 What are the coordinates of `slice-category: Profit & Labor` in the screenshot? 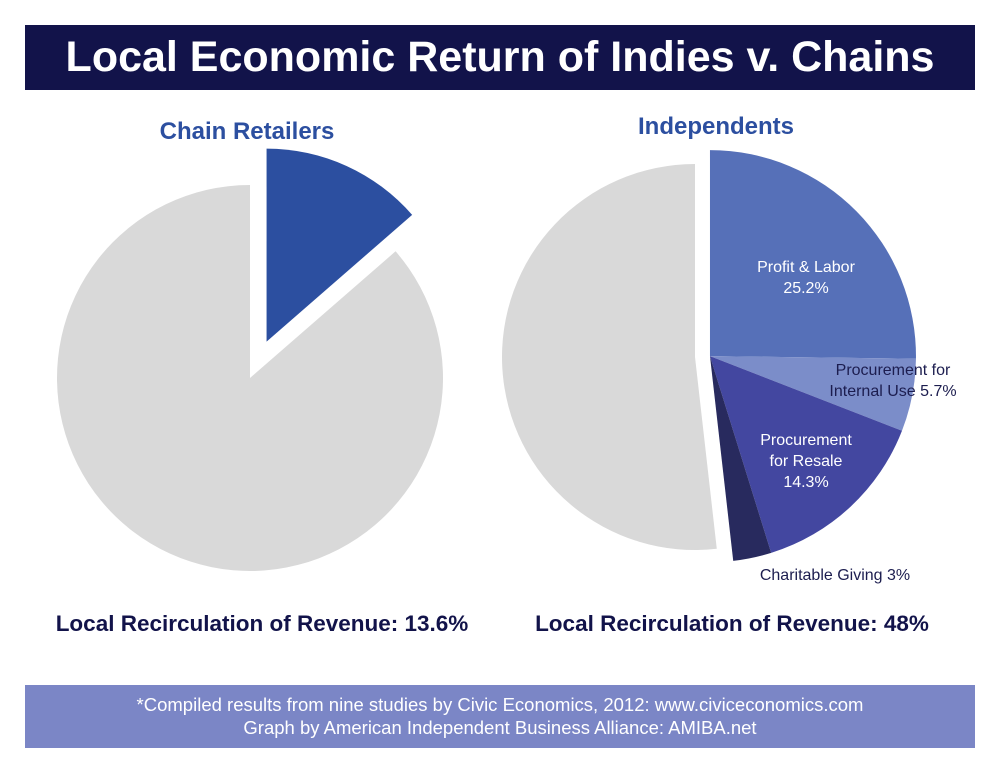 It's located at (806, 267).